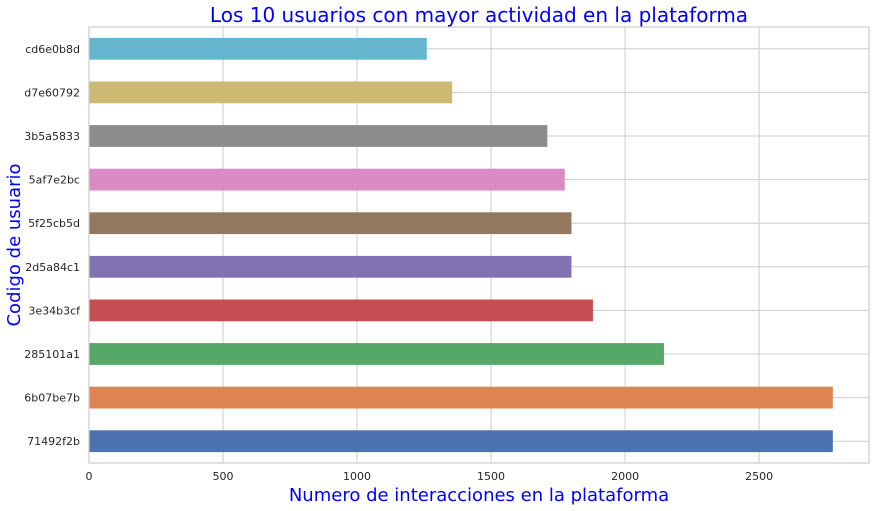  What do you see at coordinates (330, 266) in the screenshot?
I see `bar-2d5a84c1` at bounding box center [330, 266].